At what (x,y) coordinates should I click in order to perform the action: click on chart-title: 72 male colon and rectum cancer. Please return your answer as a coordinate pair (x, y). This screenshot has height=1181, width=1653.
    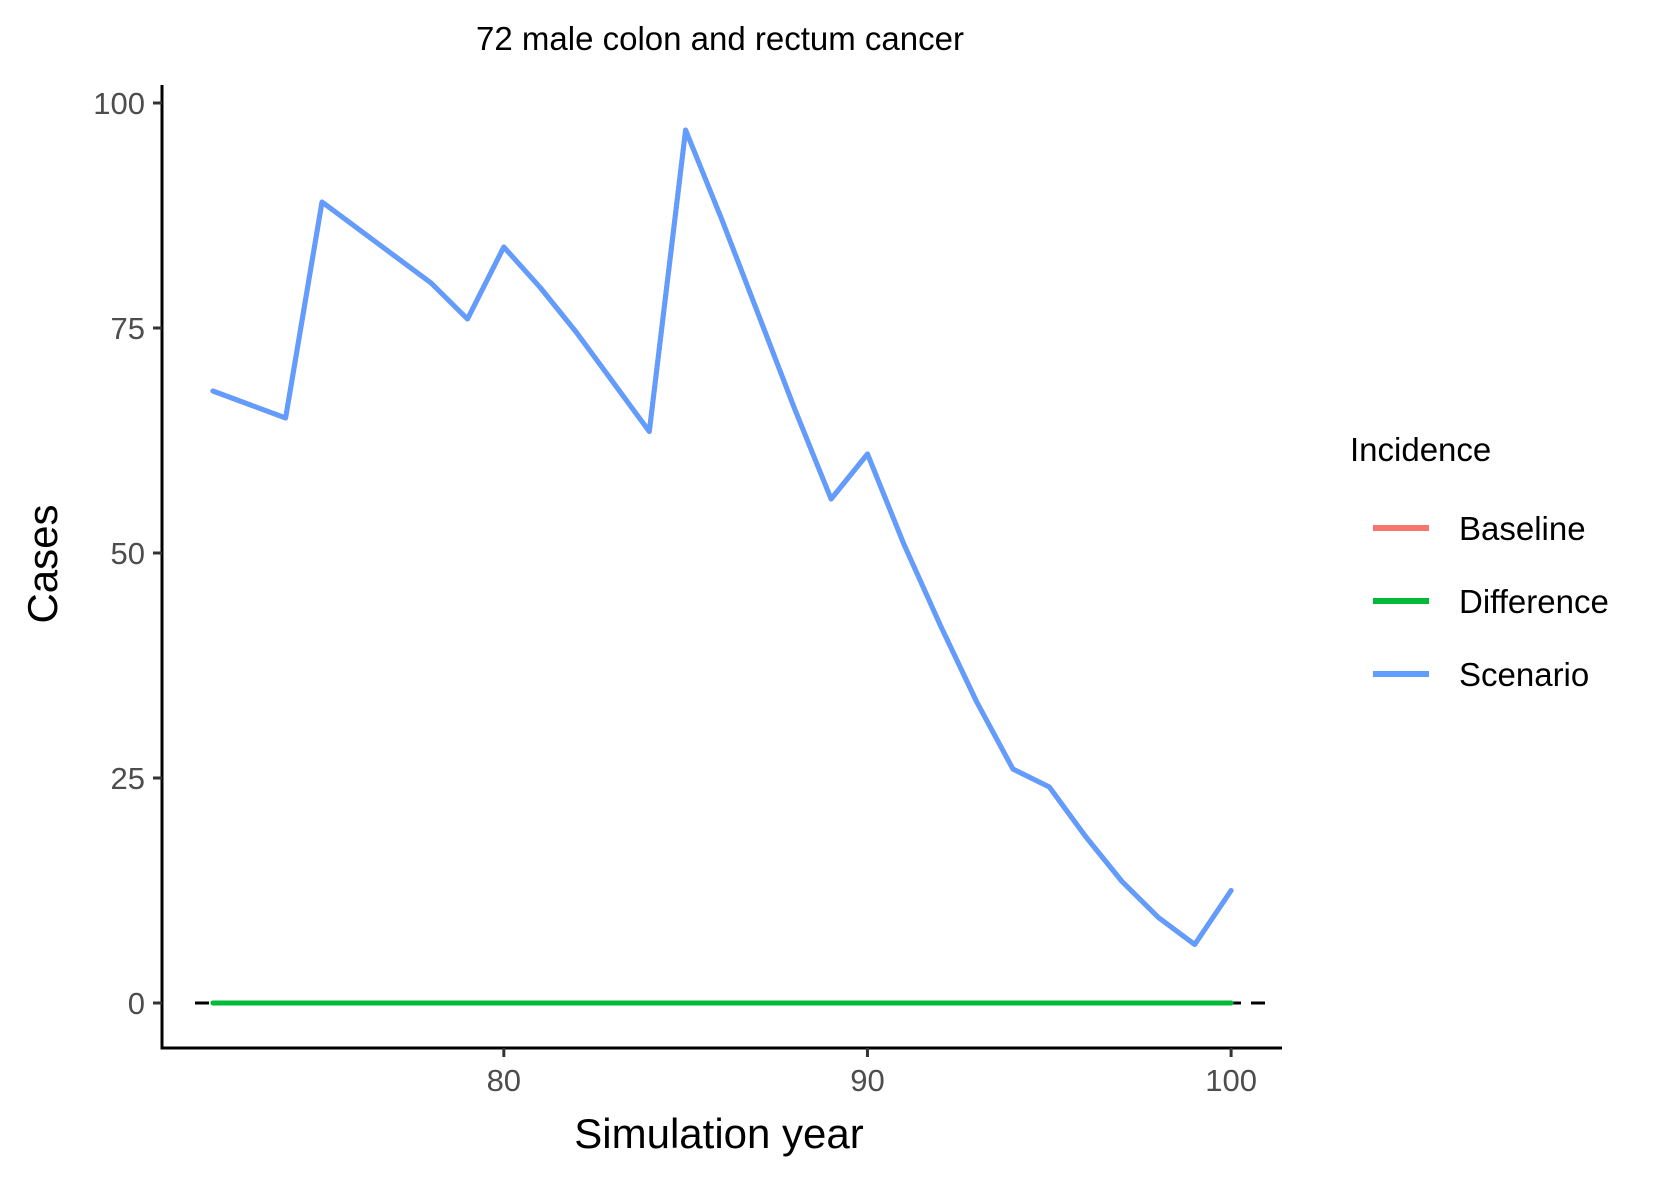
    Looking at the image, I should click on (720, 38).